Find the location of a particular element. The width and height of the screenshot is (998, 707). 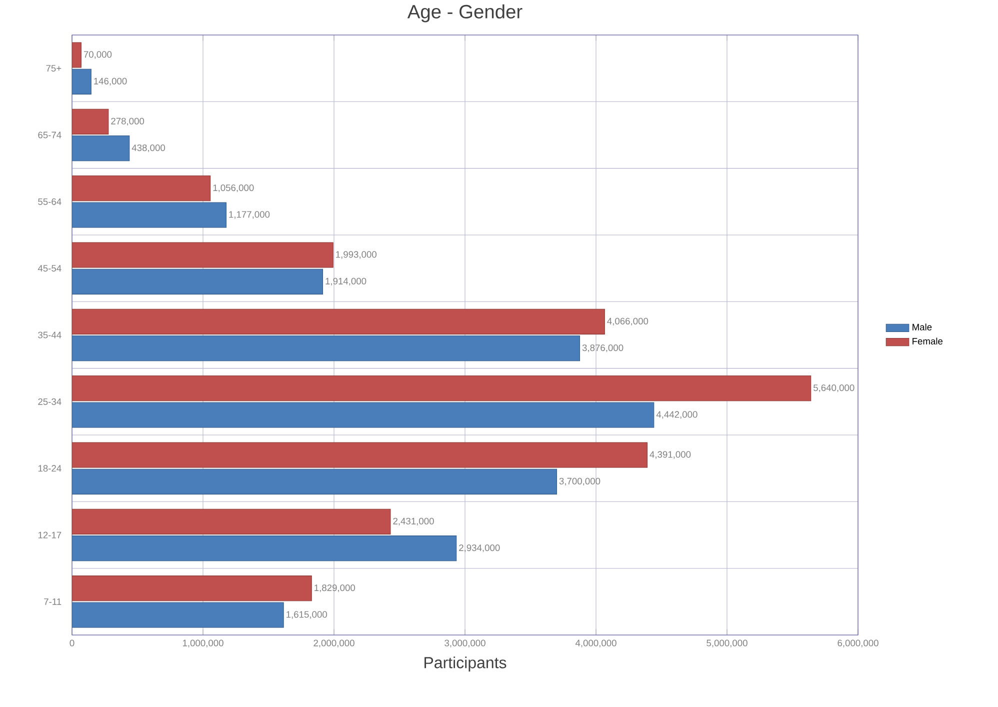

x-tick-label: 0 is located at coordinates (72, 643).